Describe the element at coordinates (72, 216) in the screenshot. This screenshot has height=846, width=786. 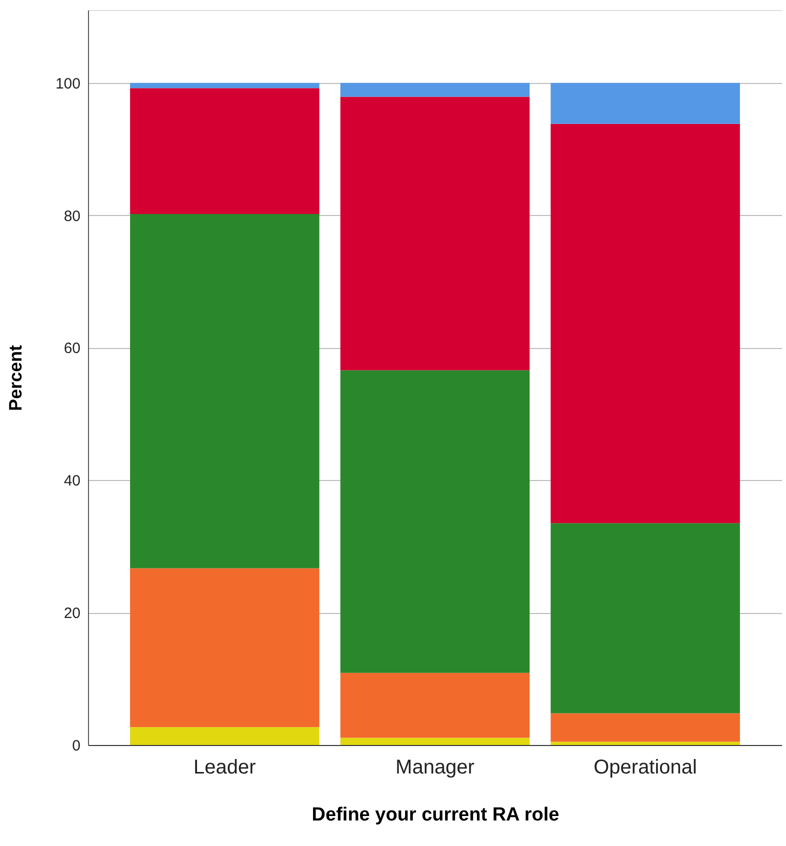
I see `y-tick-label: 80` at that location.